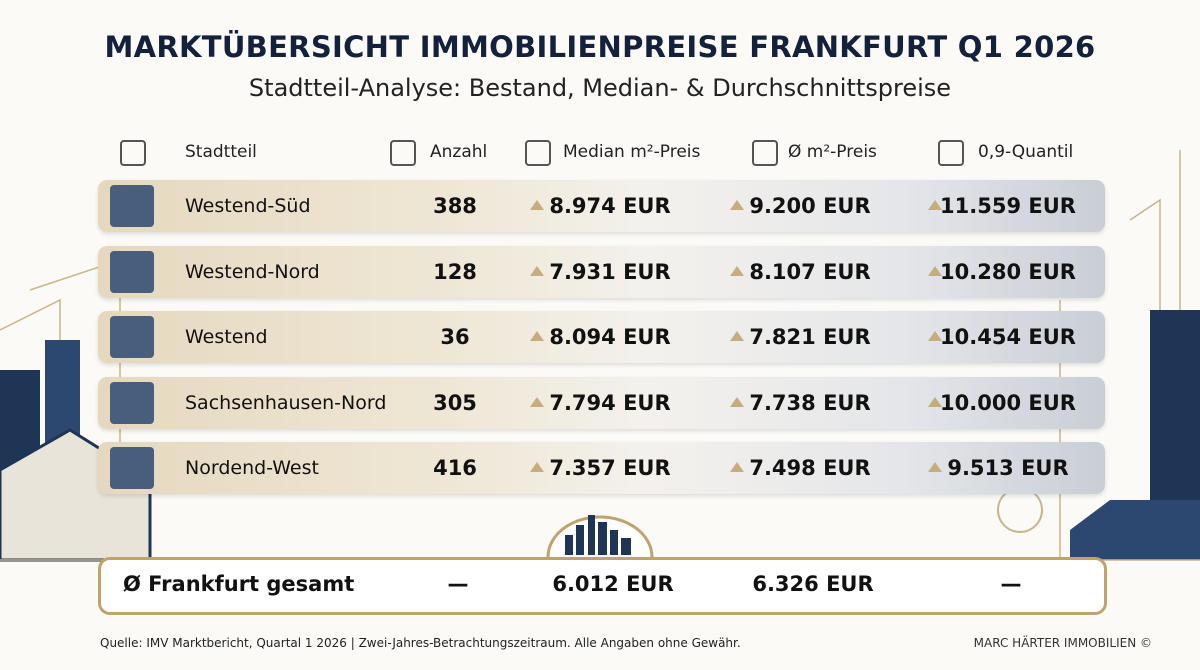  Describe the element at coordinates (832, 152) in the screenshot. I see `column-header: Ø m²-Preis` at that location.